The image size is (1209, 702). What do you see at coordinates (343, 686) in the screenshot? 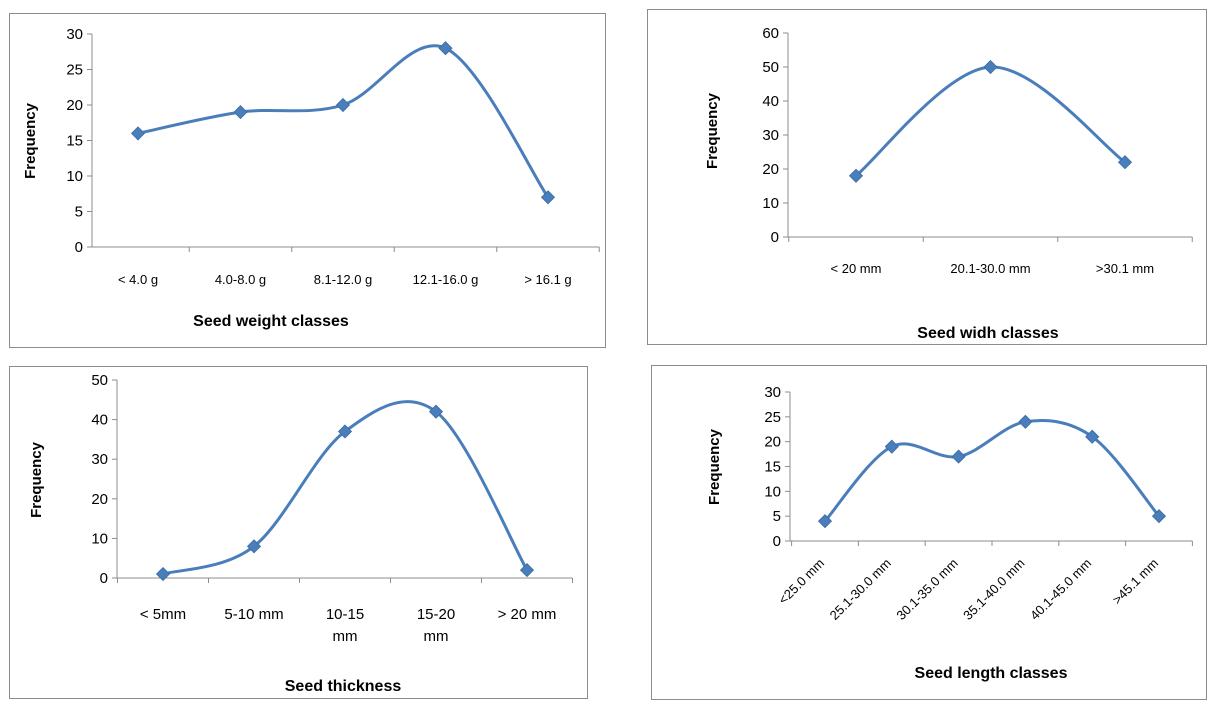
I see `x-axis-title: Seed thickness` at bounding box center [343, 686].